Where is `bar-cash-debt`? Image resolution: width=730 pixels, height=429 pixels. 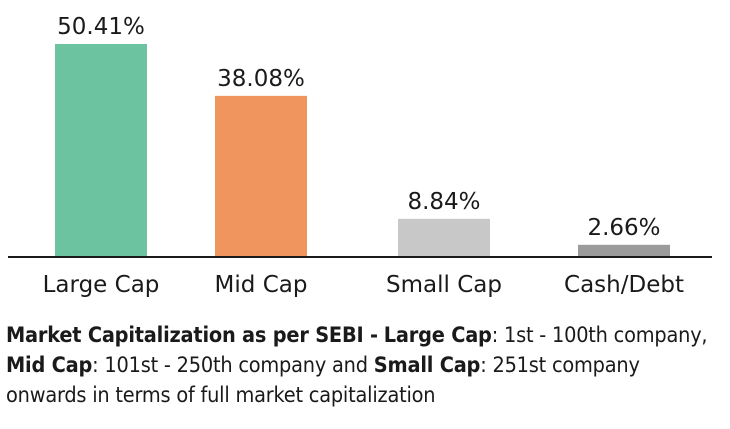
bar-cash-debt is located at coordinates (624, 250).